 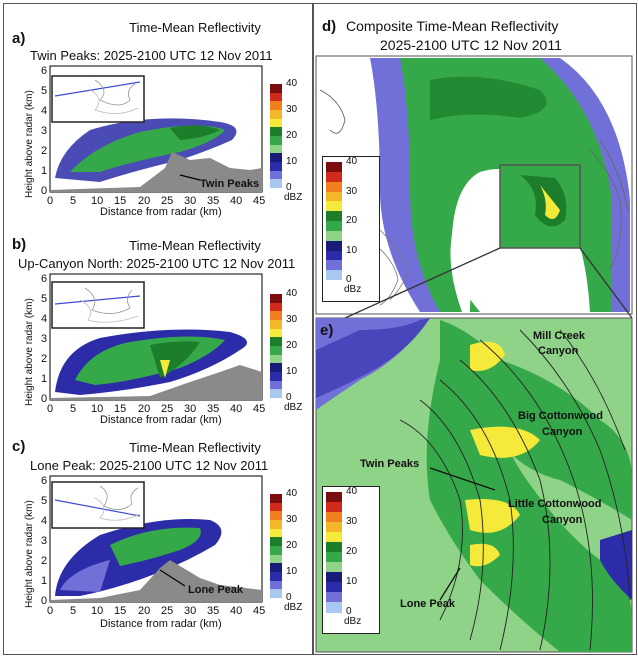 I want to click on x-tick: 0, so click(x=50, y=409).